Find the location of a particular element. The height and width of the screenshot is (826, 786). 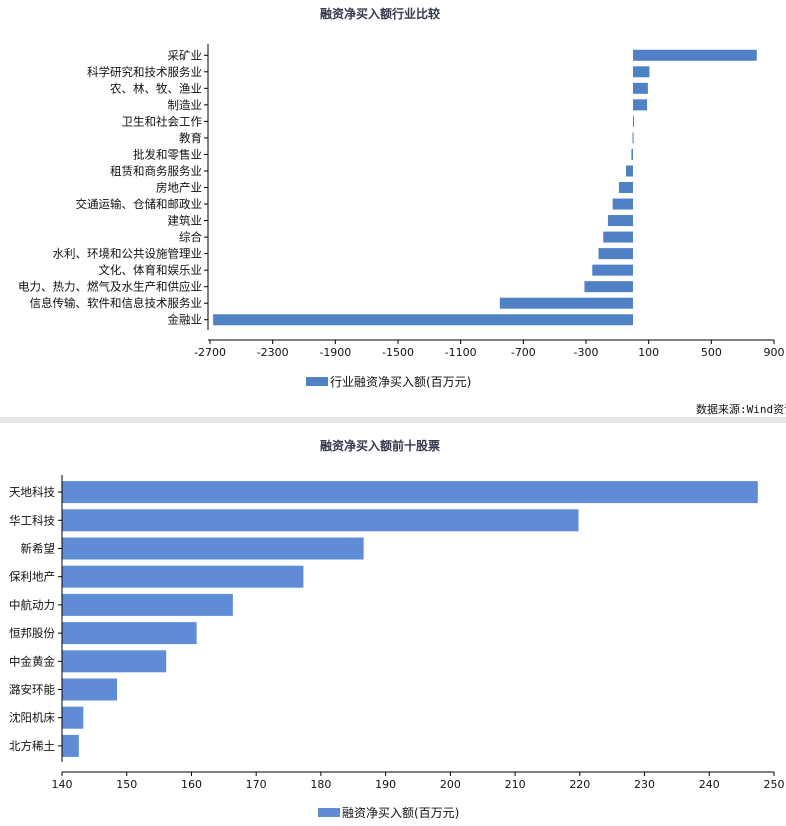

x-tick-label: -2700 is located at coordinates (210, 352).